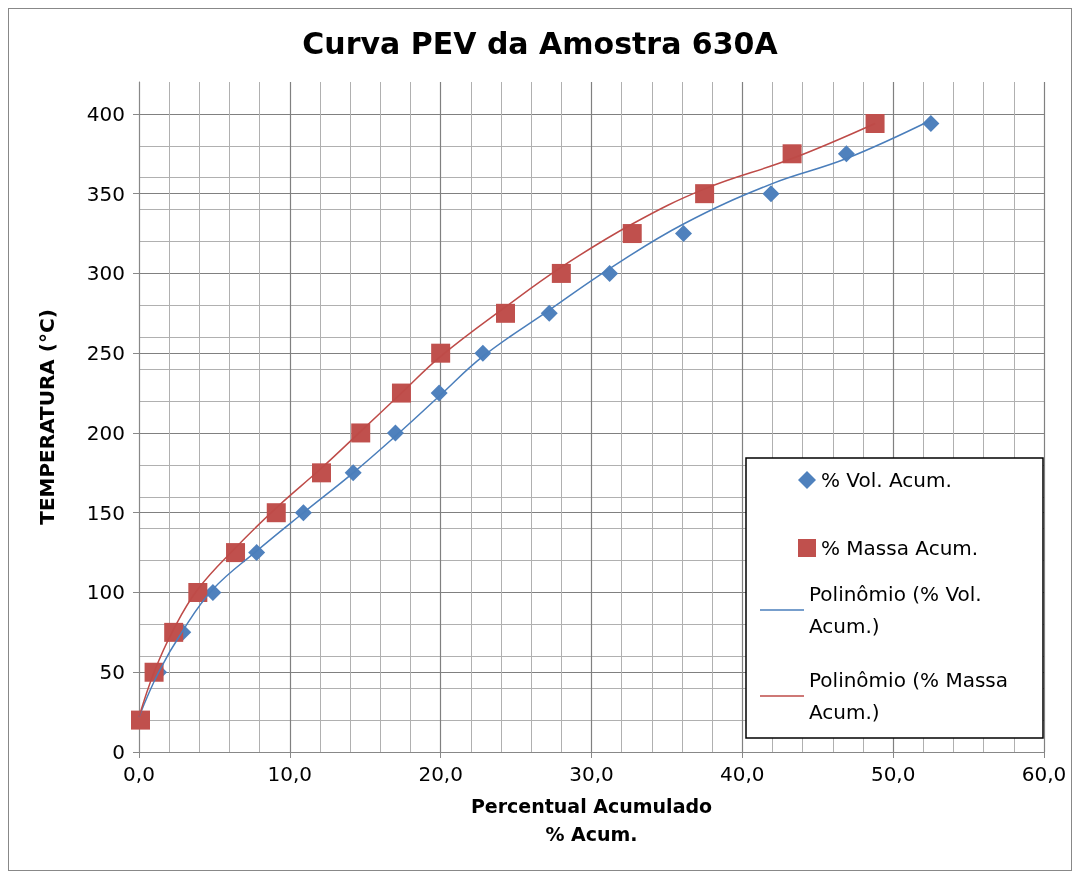 Image resolution: width=1080 pixels, height=879 pixels. What do you see at coordinates (591, 774) in the screenshot?
I see `x-tick-label: 30,0` at bounding box center [591, 774].